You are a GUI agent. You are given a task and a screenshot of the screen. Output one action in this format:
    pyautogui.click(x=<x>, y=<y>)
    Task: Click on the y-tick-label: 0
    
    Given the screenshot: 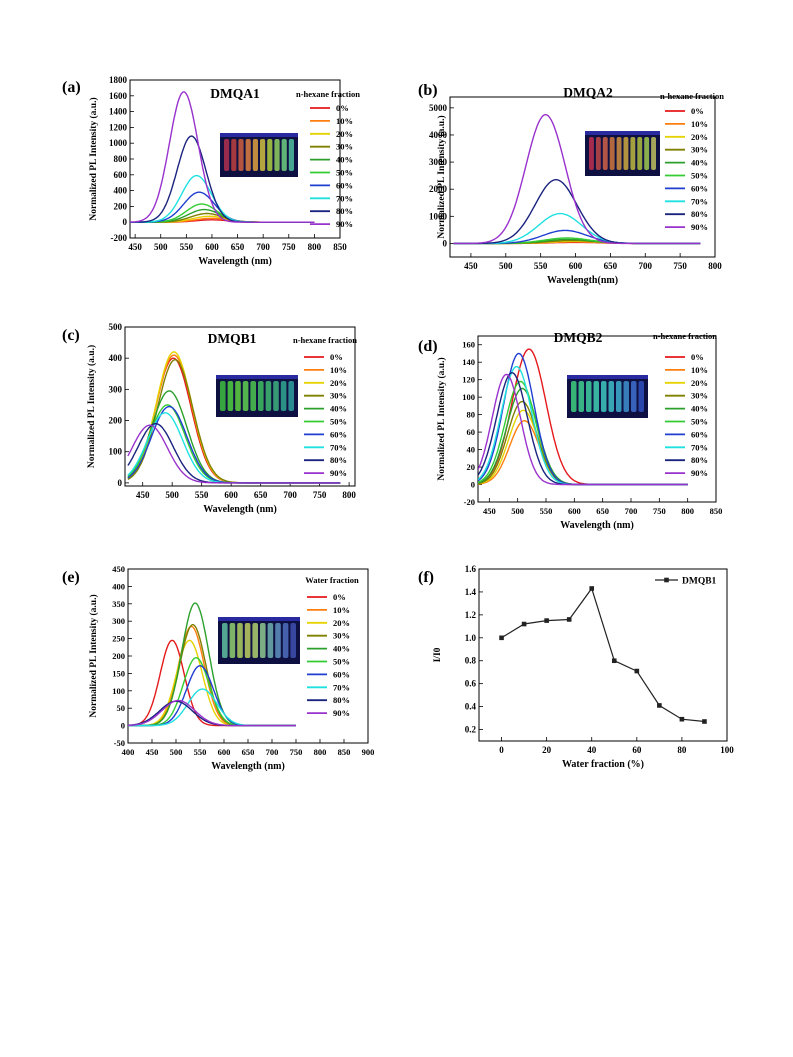 What is the action you would take?
    pyautogui.click(x=123, y=726)
    